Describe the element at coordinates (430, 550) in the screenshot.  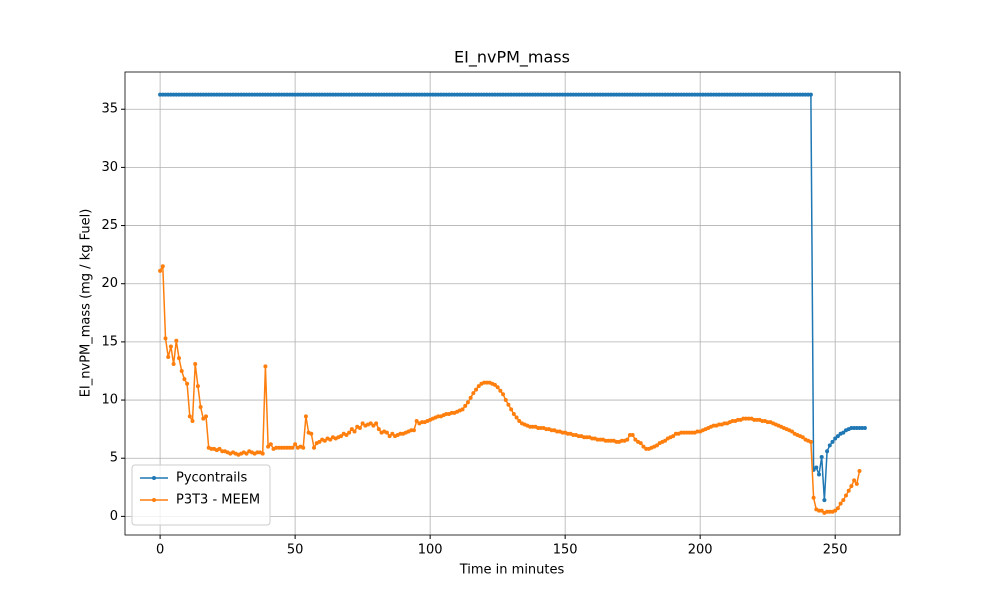
I see `x-tick-label: 100` at that location.